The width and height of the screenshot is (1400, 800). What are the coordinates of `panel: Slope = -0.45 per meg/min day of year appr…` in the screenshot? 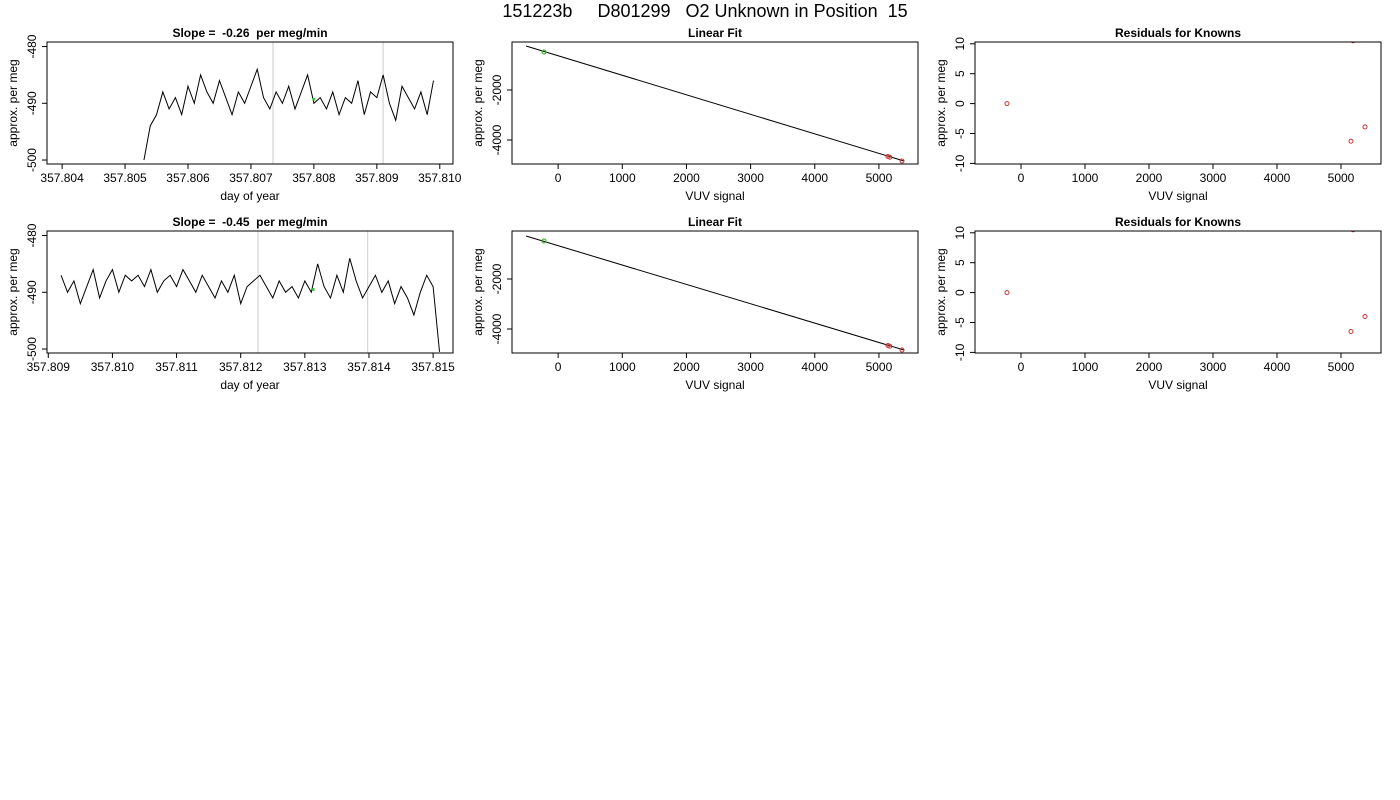 It's located at (230, 303).